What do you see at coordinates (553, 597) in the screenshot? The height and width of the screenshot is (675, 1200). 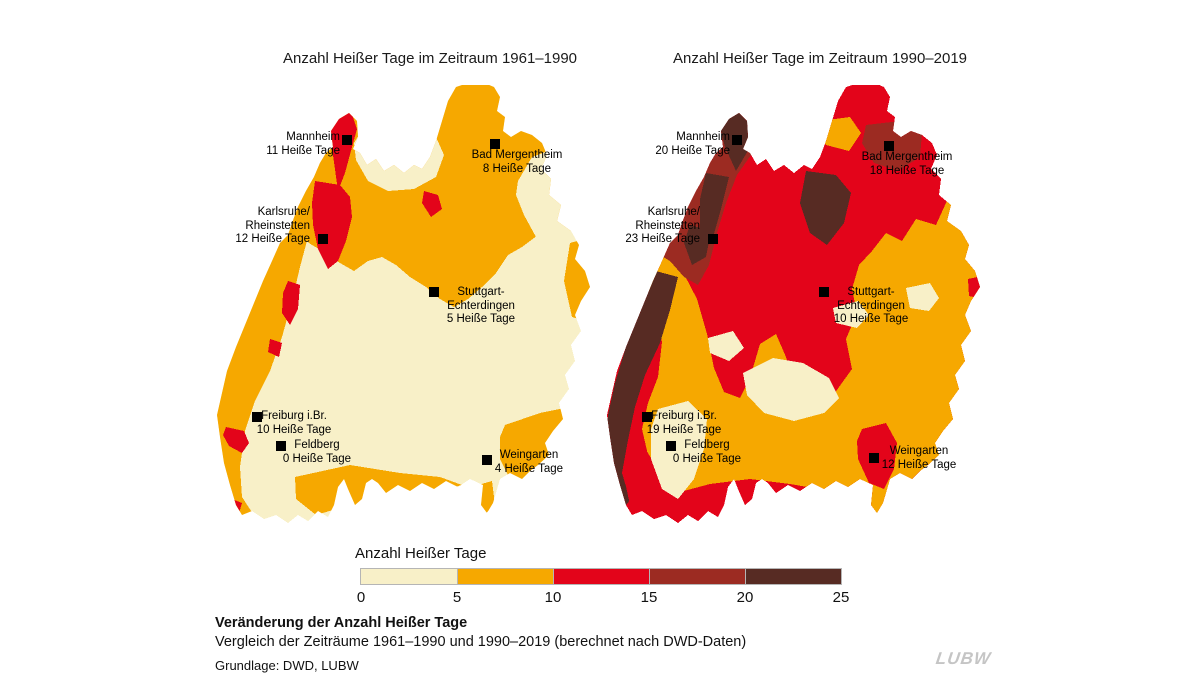 I see `legend-tick-10: 10` at bounding box center [553, 597].